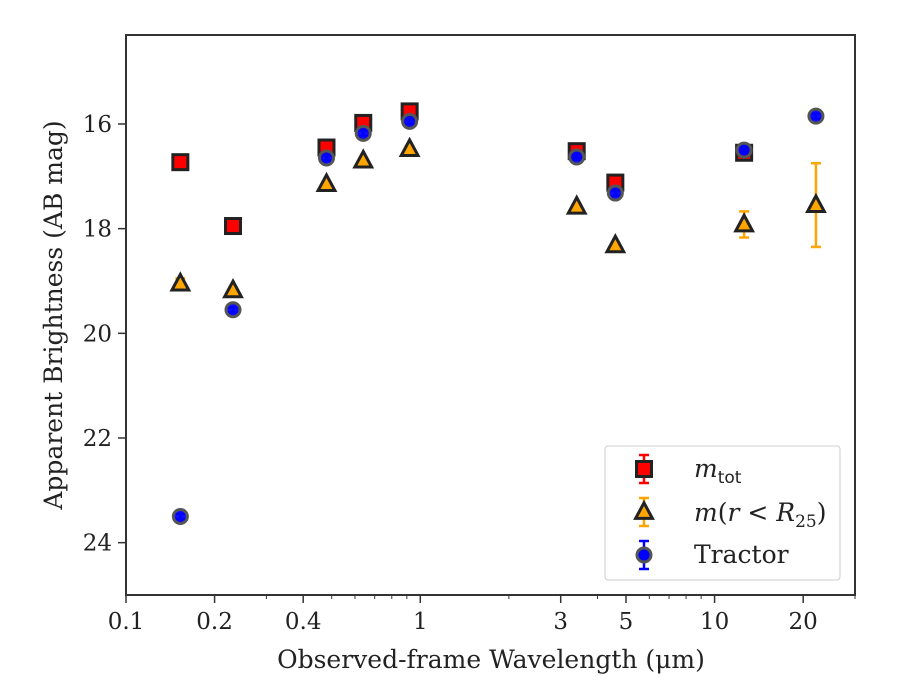  Describe the element at coordinates (714, 622) in the screenshot. I see `x-tick-label-6: 10` at that location.